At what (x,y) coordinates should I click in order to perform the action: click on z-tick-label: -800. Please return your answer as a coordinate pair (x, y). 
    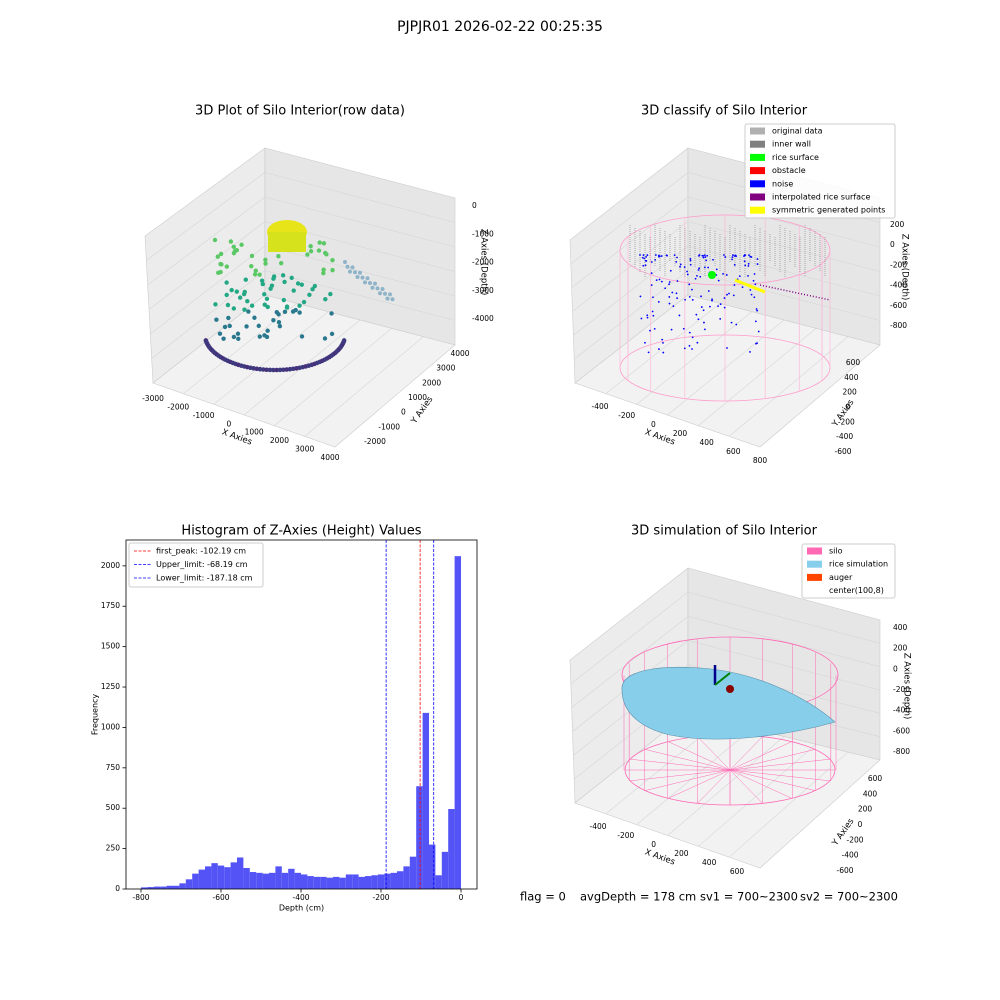
    Looking at the image, I should click on (898, 325).